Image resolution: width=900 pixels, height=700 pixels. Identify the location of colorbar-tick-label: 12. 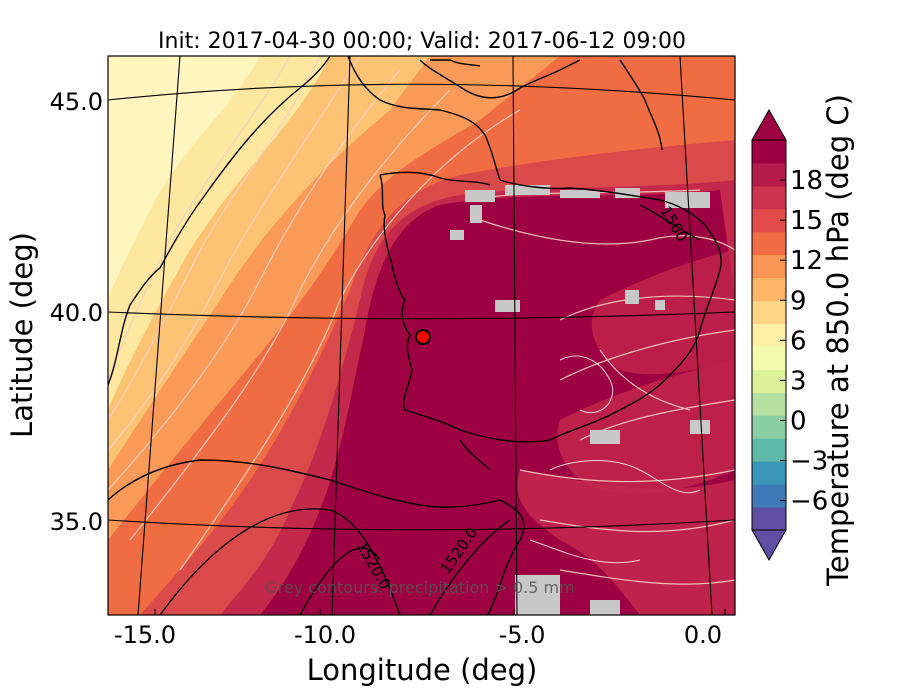
(806, 261).